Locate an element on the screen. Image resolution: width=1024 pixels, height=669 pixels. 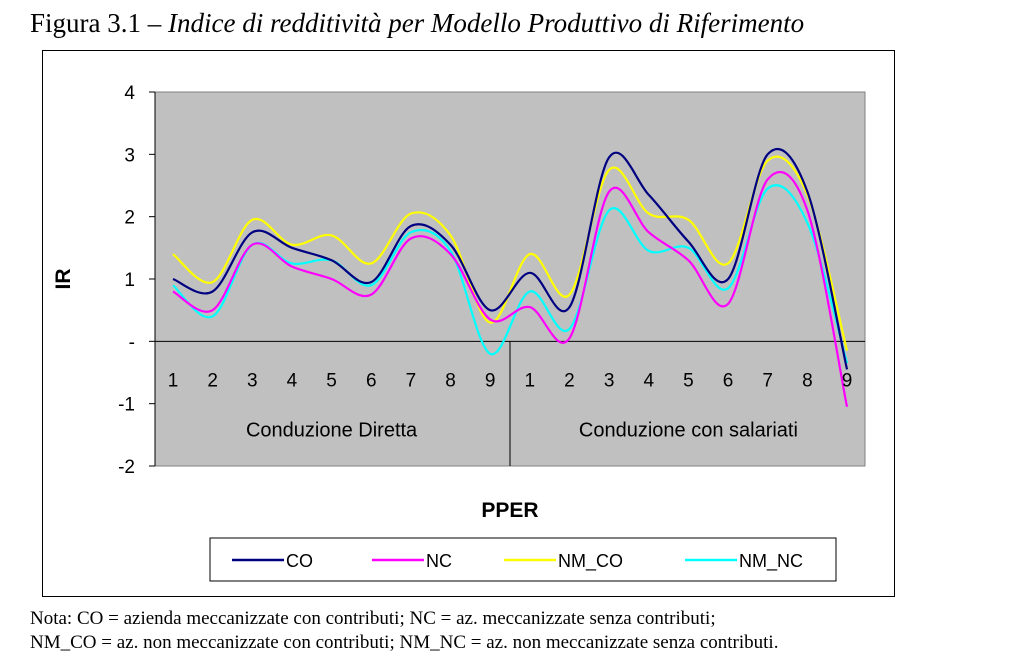
x-axis-label: PPER is located at coordinates (509, 510).